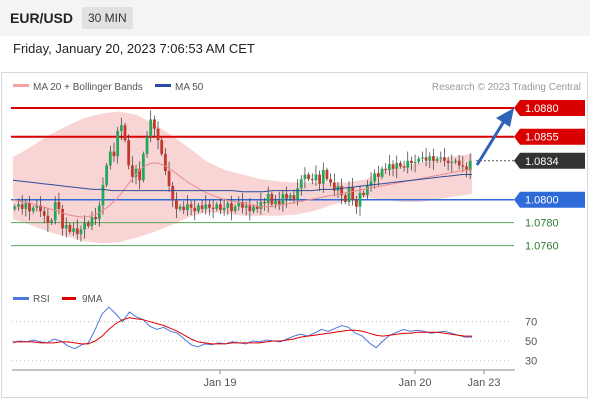 Image resolution: width=590 pixels, height=400 pixels. Describe the element at coordinates (163, 85) in the screenshot. I see `ma50-legend-swatch` at that location.